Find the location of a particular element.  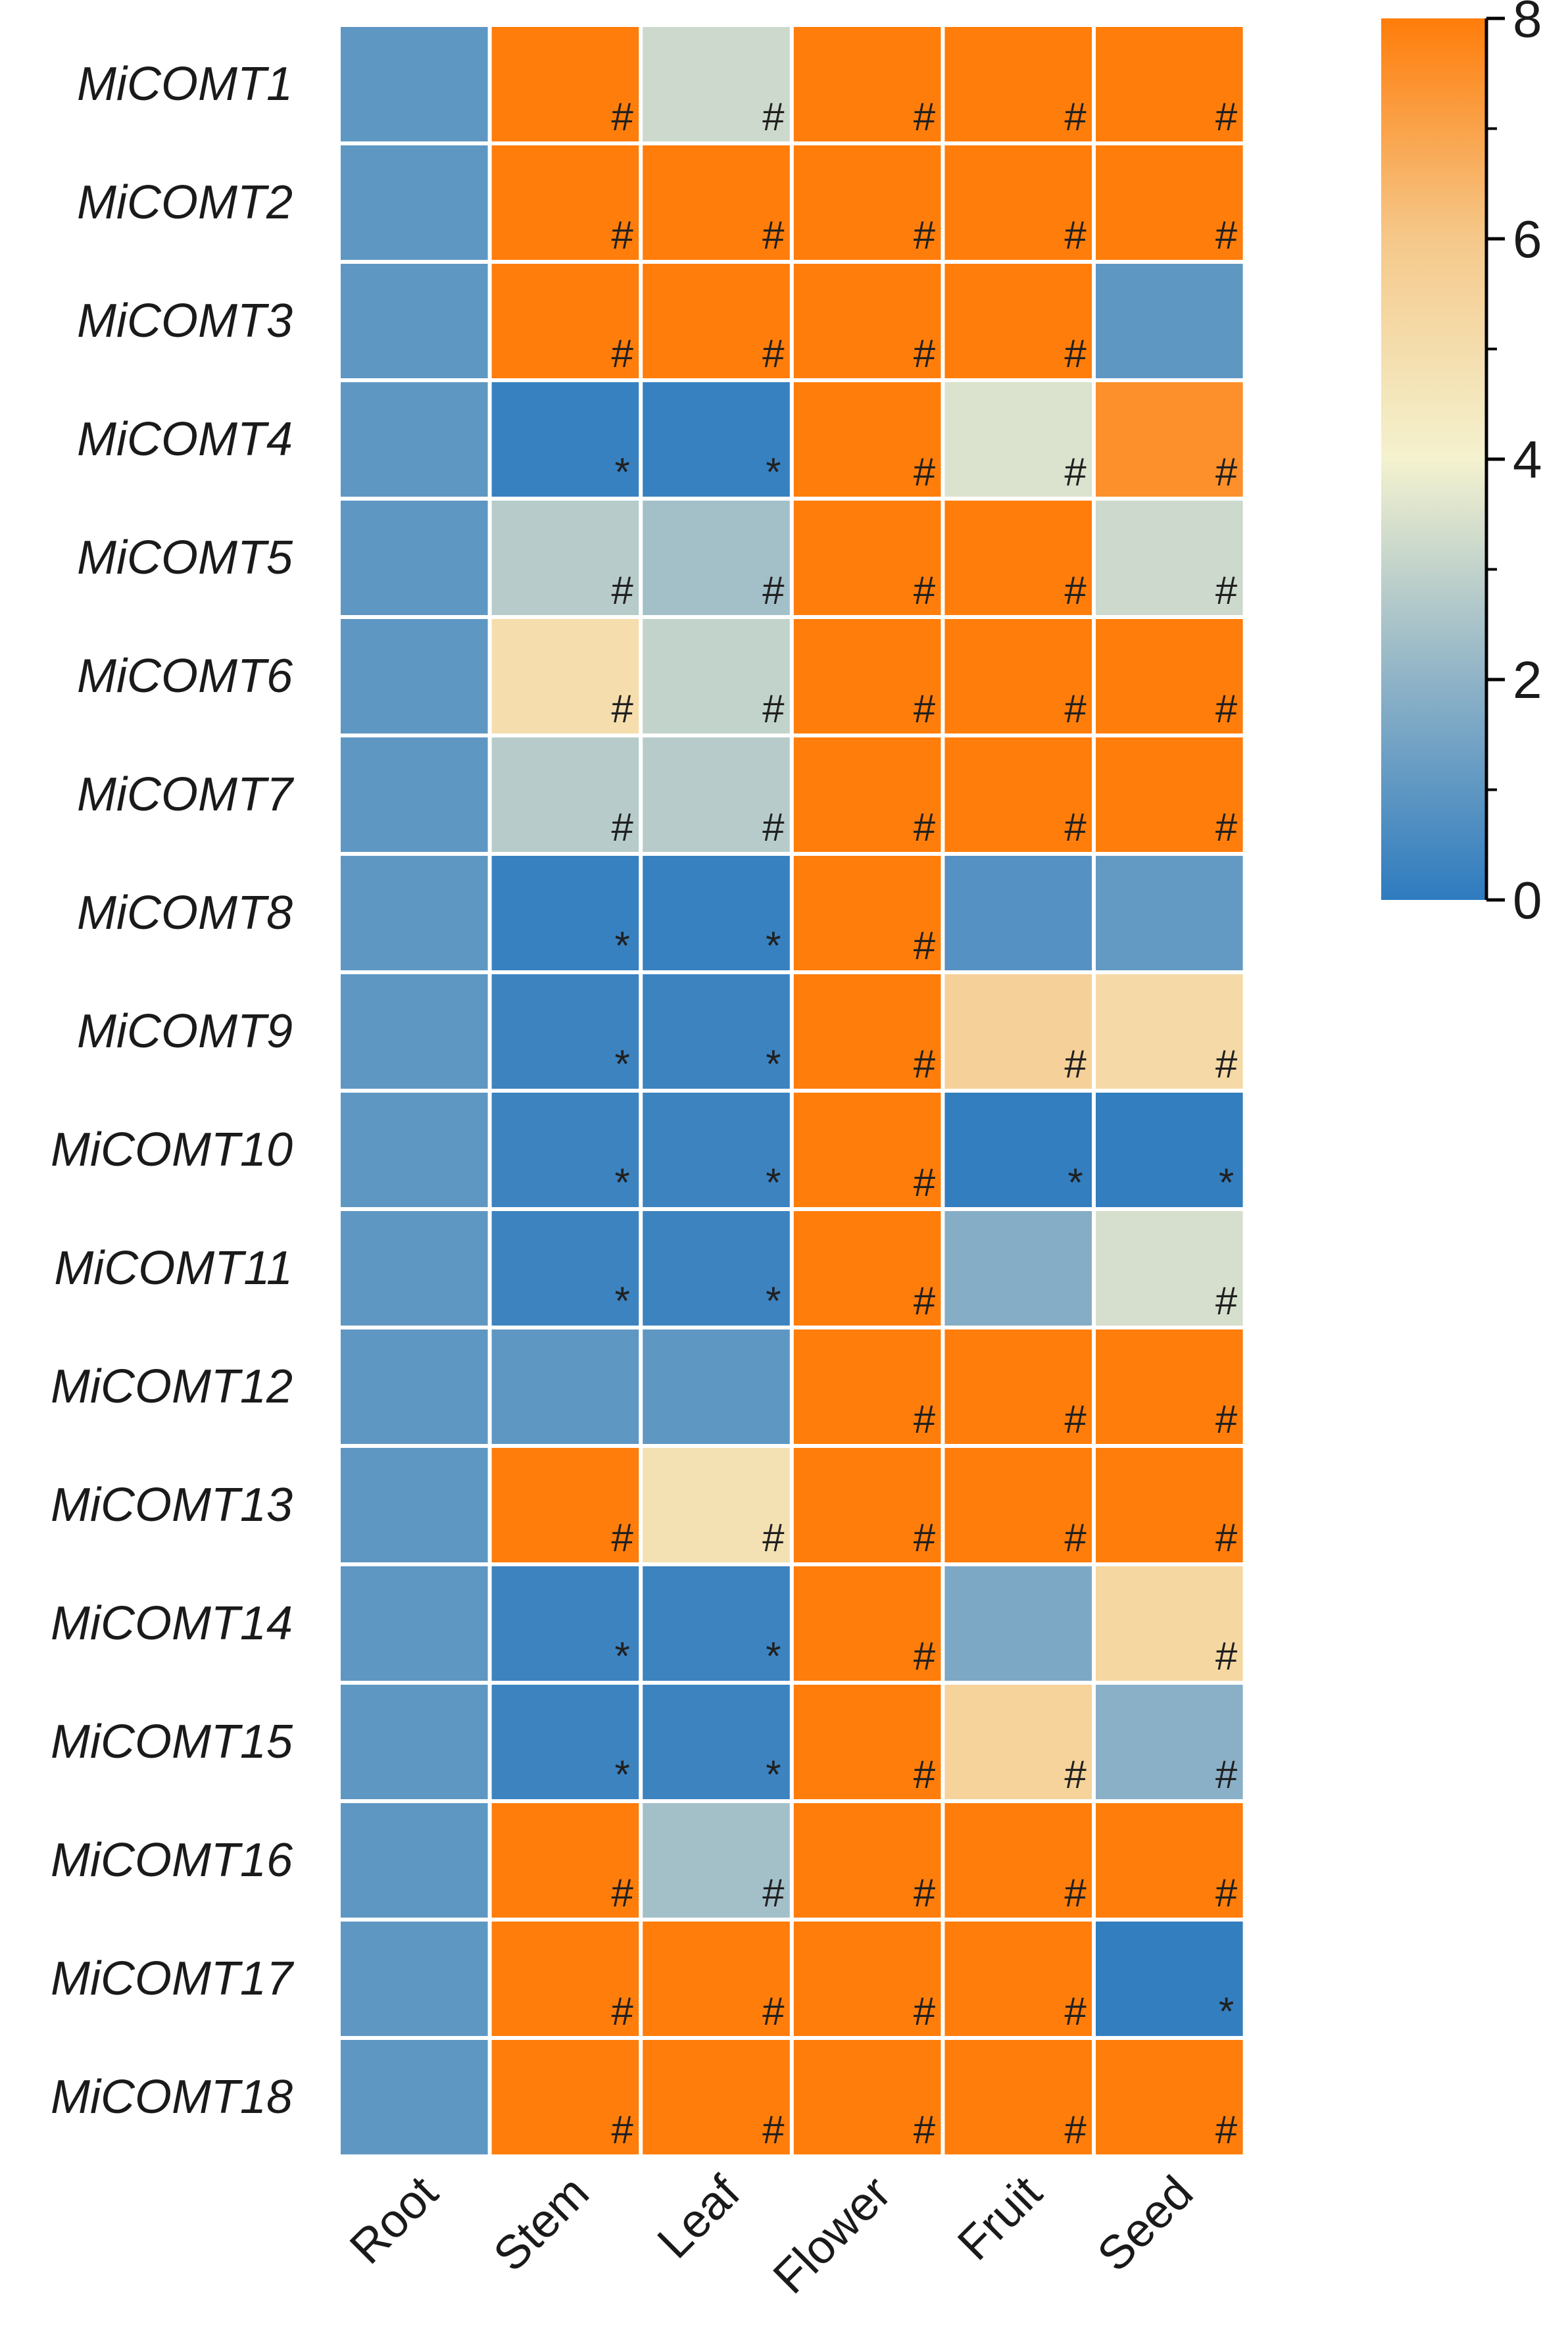

cell-MiCOMT14-Flower is located at coordinates (867, 1623).